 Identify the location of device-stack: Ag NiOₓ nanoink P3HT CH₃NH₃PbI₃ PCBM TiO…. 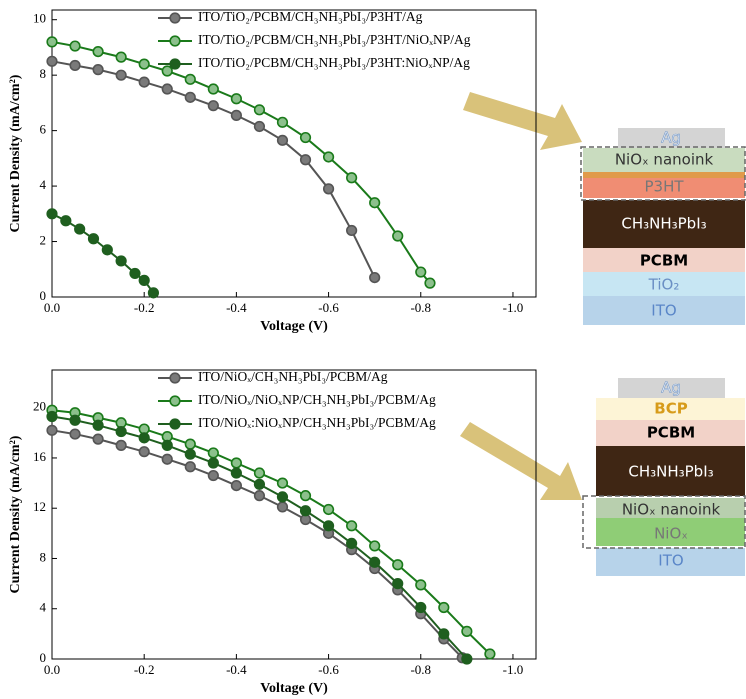
(663, 226).